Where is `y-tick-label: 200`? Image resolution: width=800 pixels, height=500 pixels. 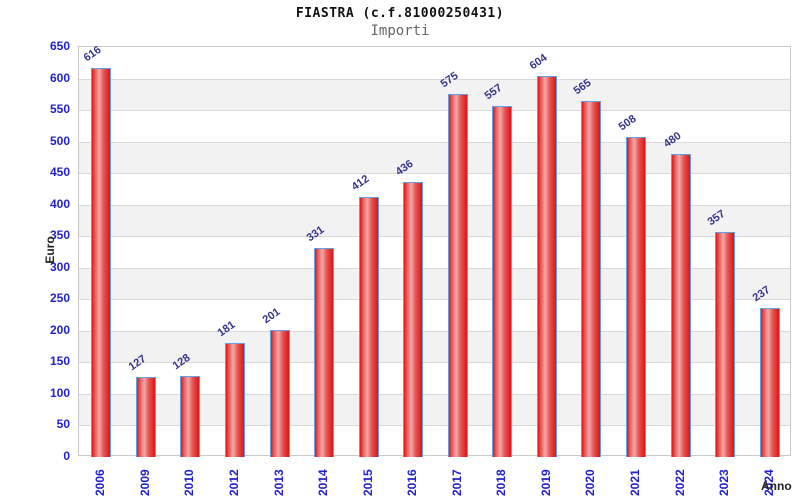
y-tick-label: 200 is located at coordinates (59, 329).